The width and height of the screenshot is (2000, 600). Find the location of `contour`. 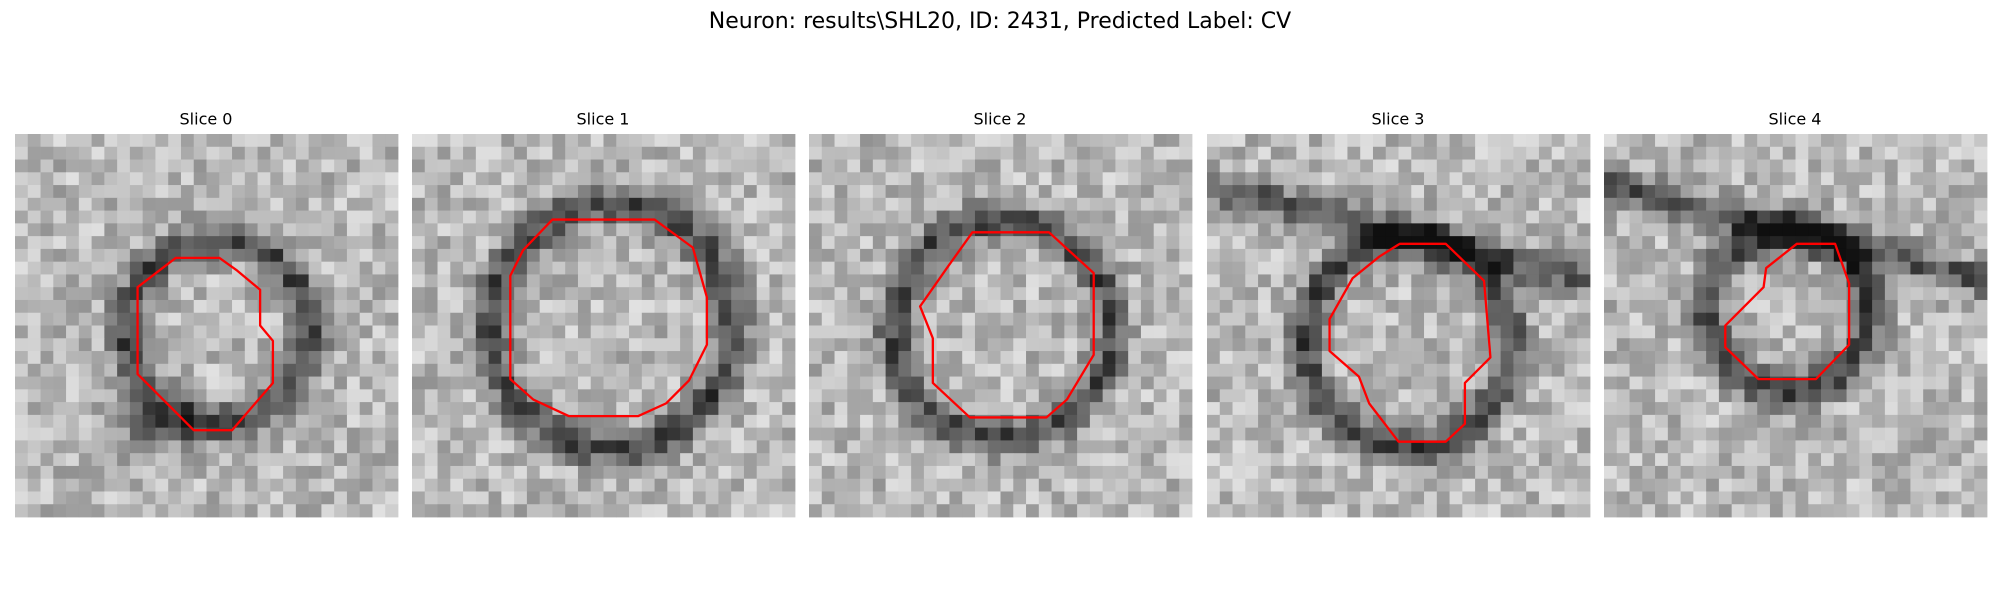

contour is located at coordinates (609, 318).